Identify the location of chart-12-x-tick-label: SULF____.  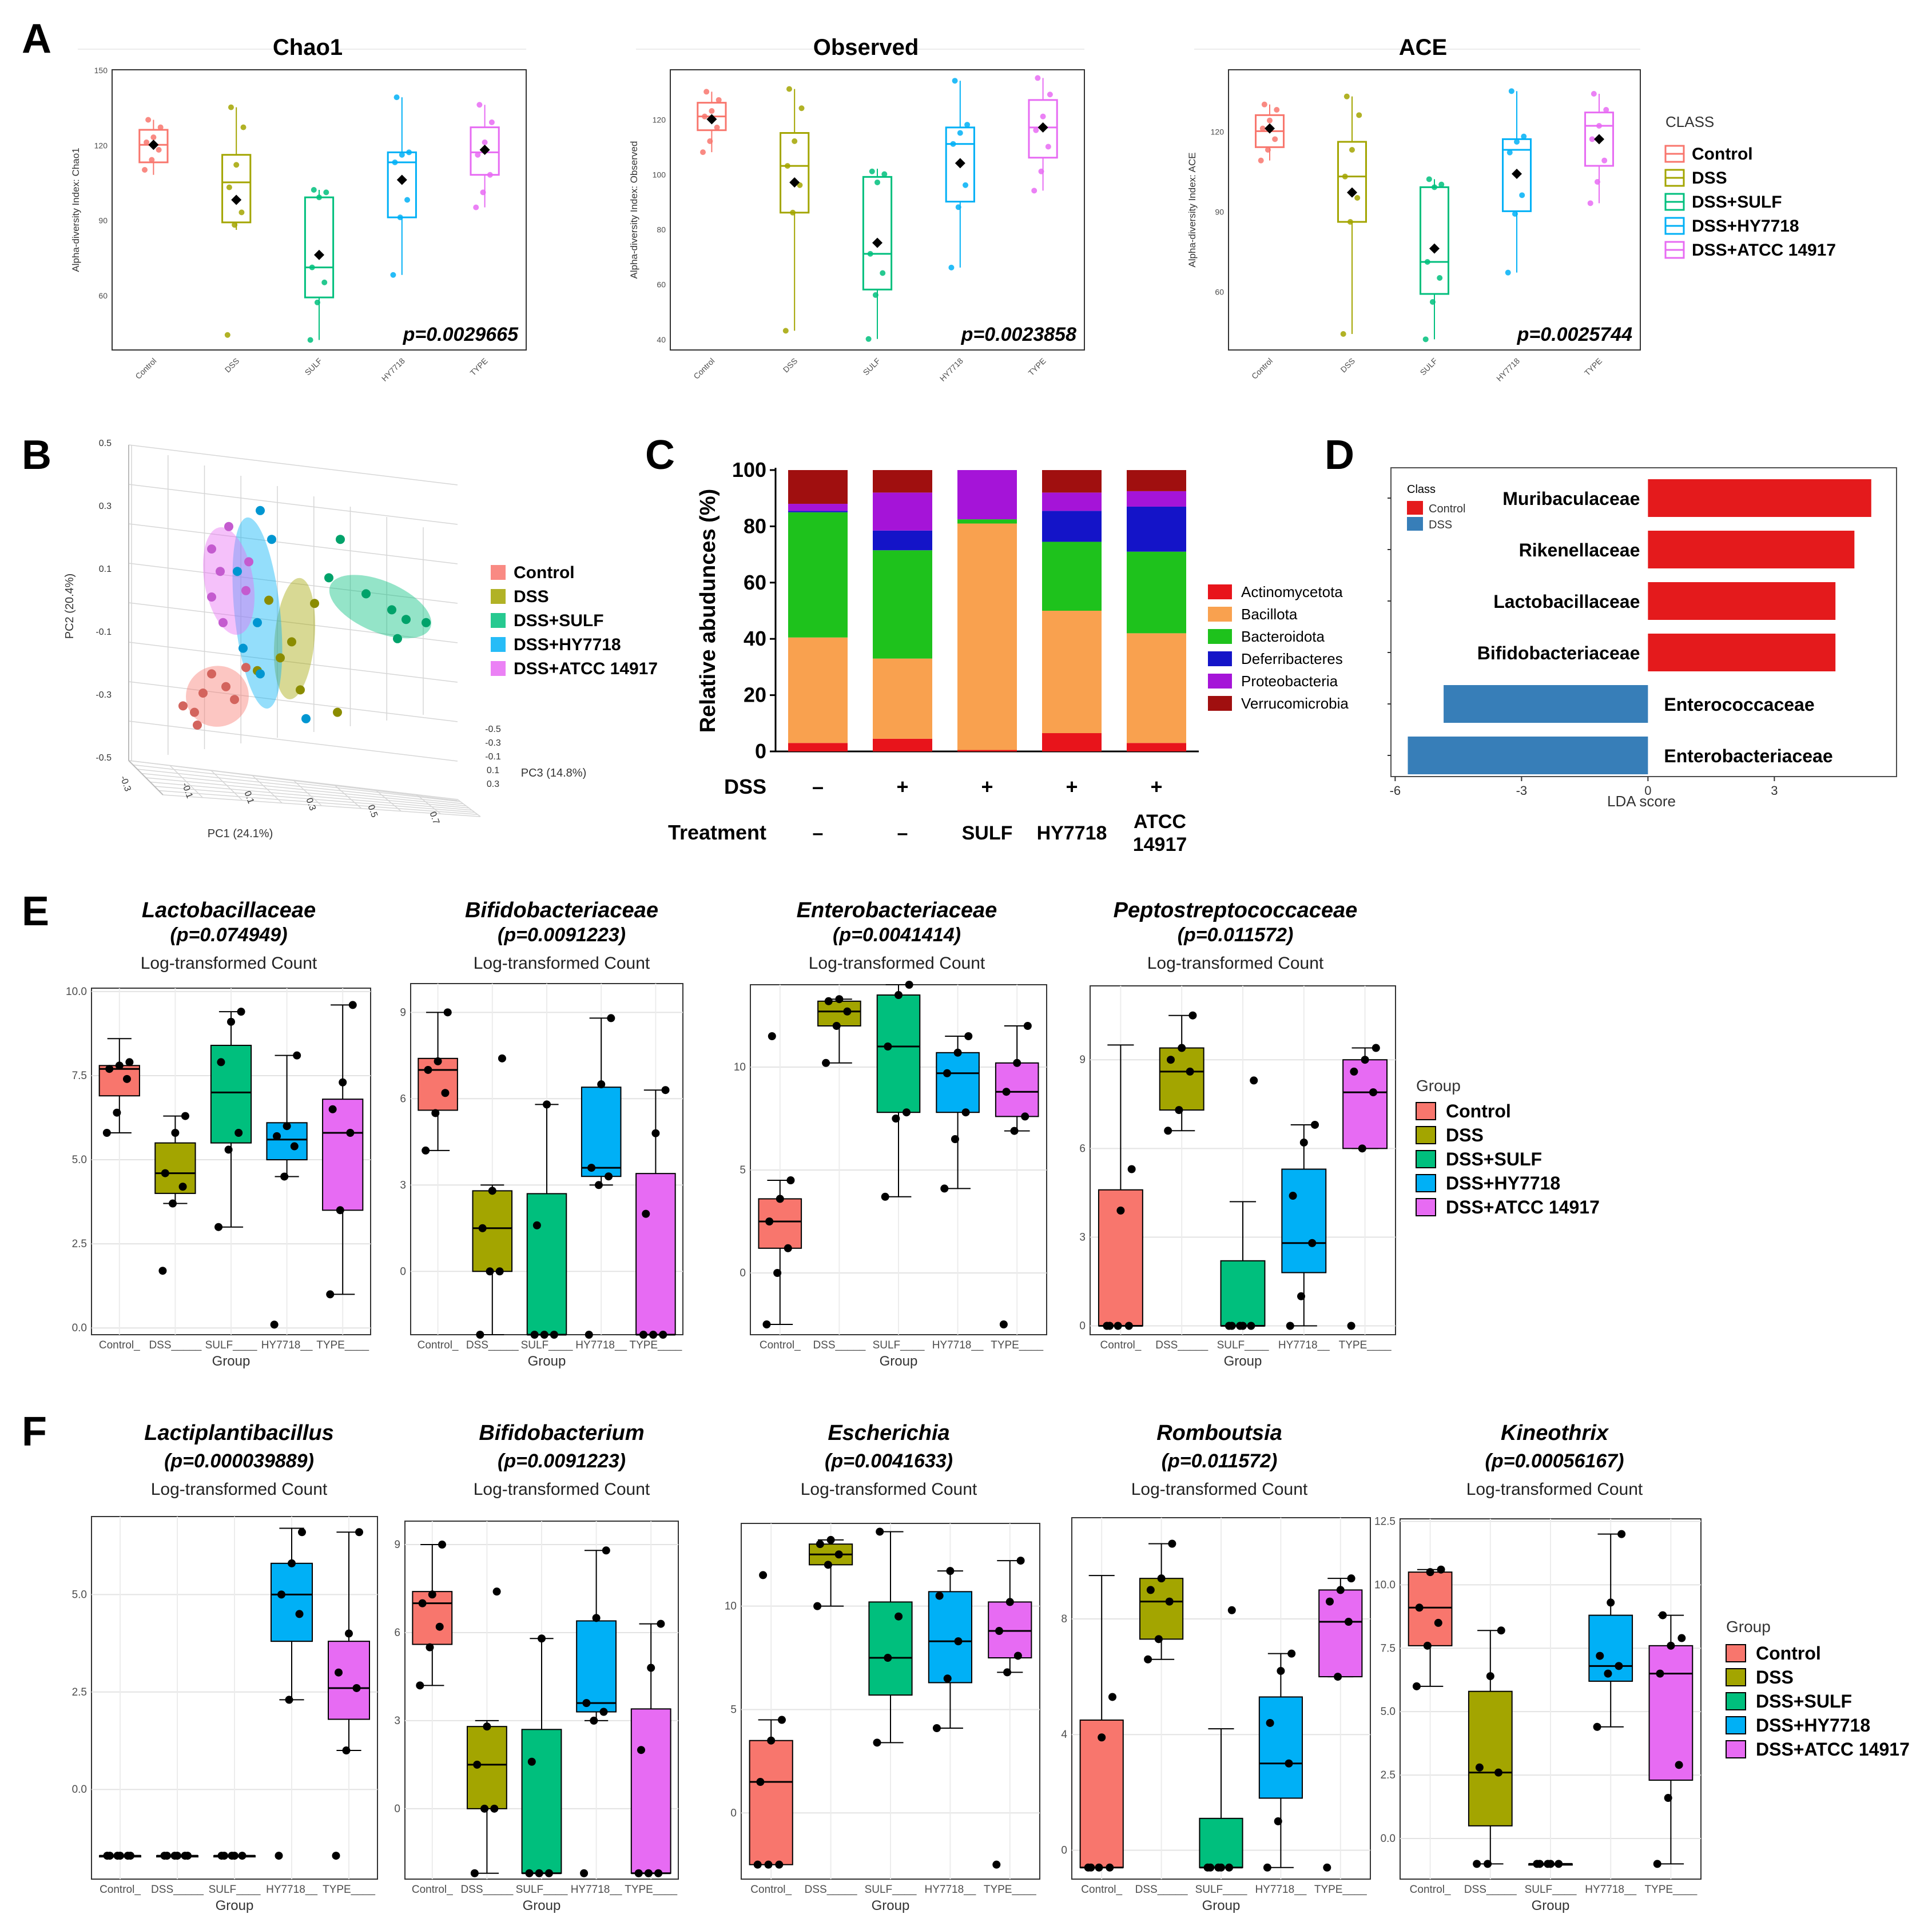
(891, 1890).